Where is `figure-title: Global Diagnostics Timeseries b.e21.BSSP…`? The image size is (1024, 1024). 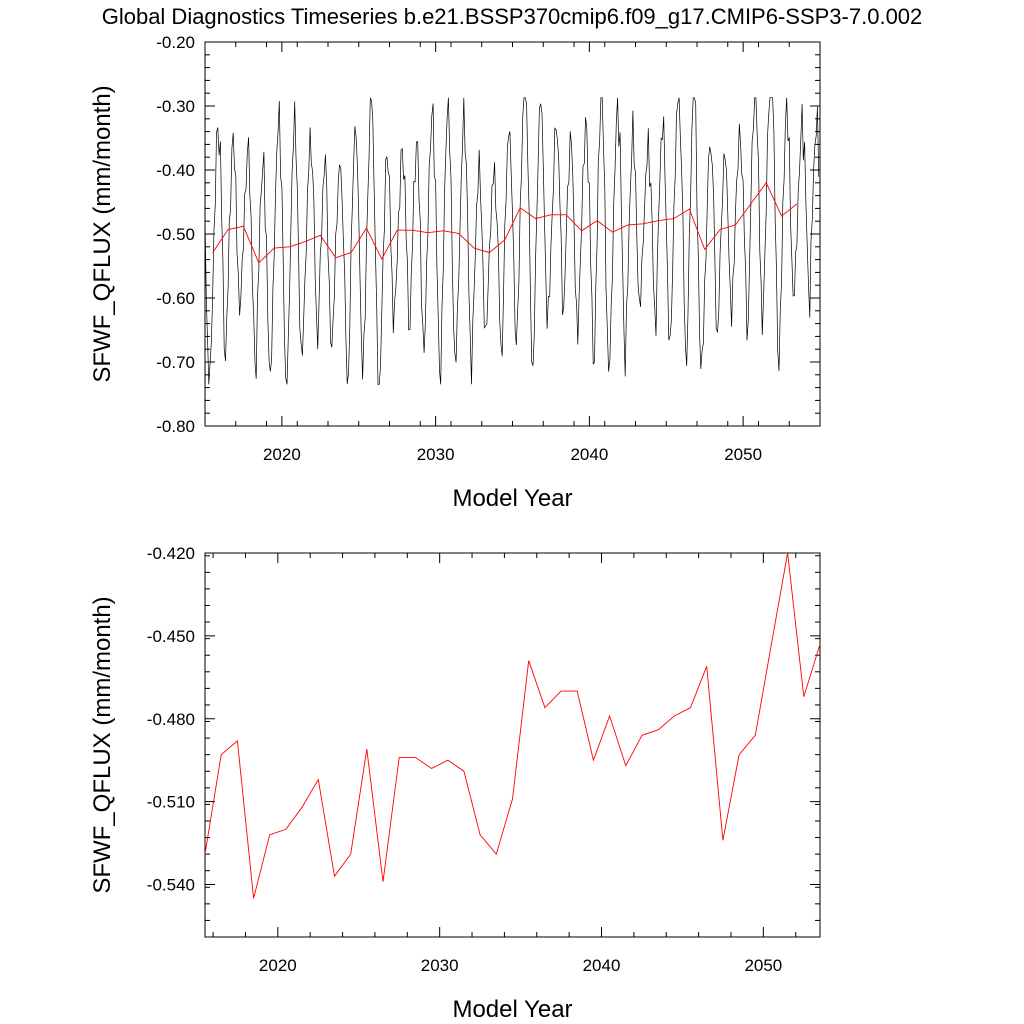
figure-title: Global Diagnostics Timeseries b.e21.BSSP… is located at coordinates (512, 16).